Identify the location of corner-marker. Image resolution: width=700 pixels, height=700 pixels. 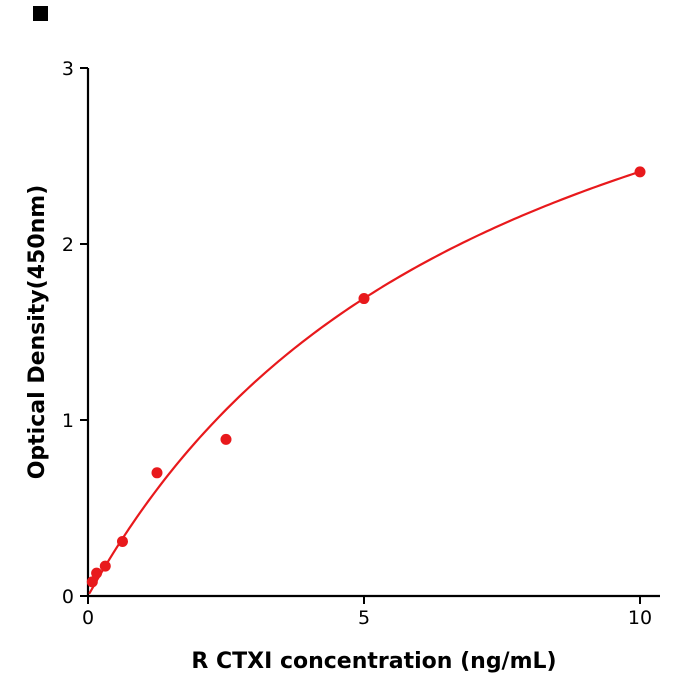
(40, 13).